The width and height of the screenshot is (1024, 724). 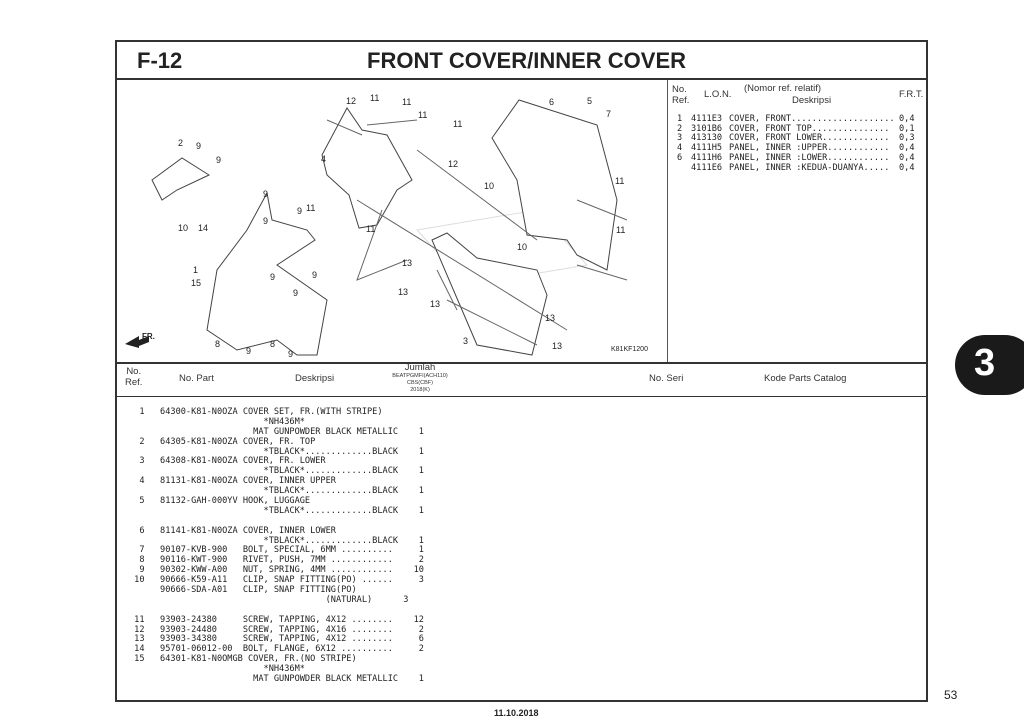 What do you see at coordinates (951, 695) in the screenshot?
I see `page-number: 53` at bounding box center [951, 695].